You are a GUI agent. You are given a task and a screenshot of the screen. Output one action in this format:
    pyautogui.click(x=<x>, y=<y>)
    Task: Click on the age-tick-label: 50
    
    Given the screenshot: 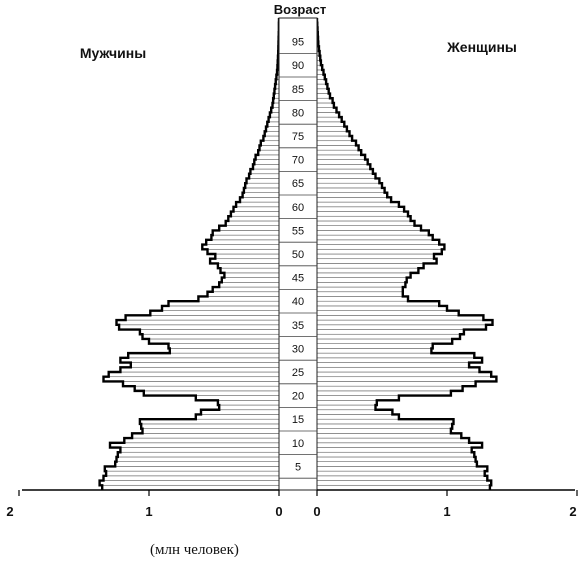 What is the action you would take?
    pyautogui.click(x=298, y=255)
    